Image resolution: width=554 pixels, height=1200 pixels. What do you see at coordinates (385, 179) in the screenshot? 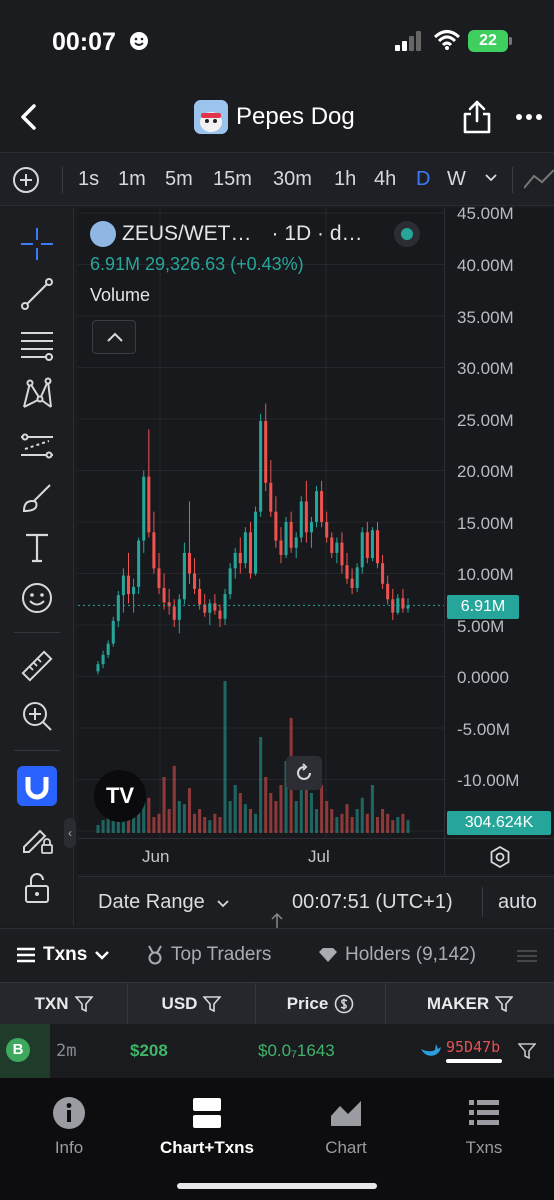
I see `timeframe-4h: 4h` at bounding box center [385, 179].